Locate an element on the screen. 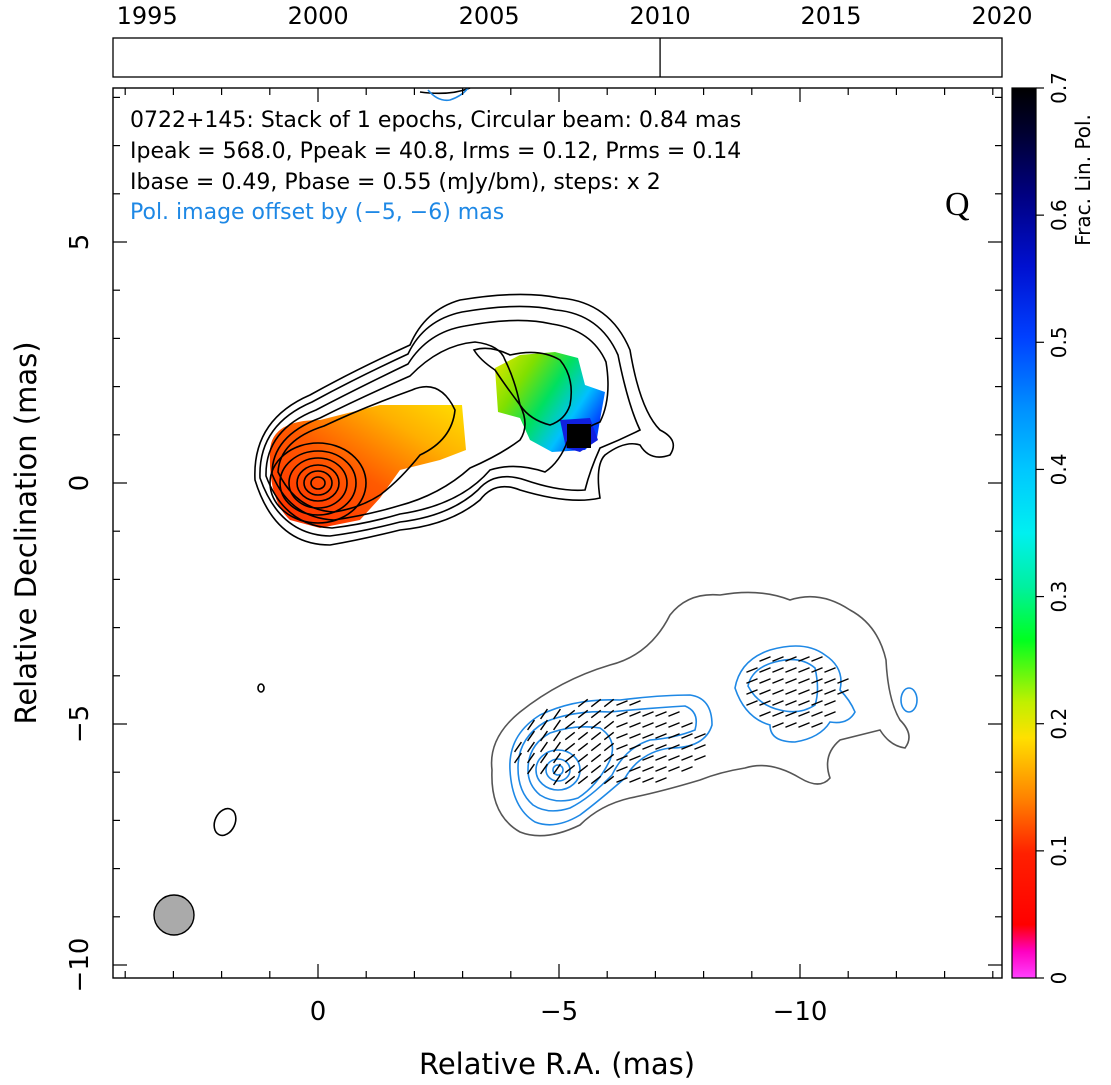 The image size is (1111, 1085). colorbar-tick-label: 0.4 is located at coordinates (1059, 470).